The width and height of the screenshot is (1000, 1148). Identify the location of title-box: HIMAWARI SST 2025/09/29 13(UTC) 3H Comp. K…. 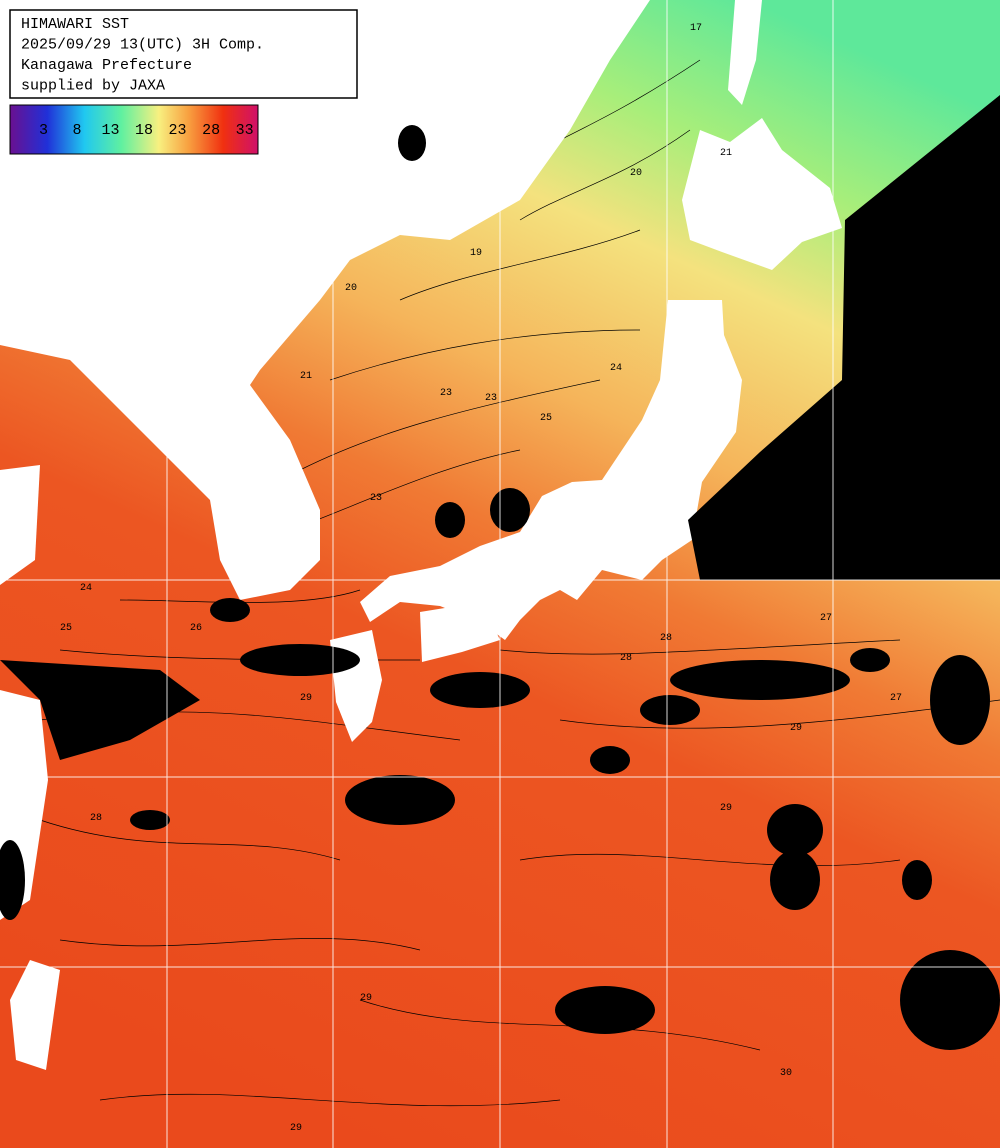
(183, 54).